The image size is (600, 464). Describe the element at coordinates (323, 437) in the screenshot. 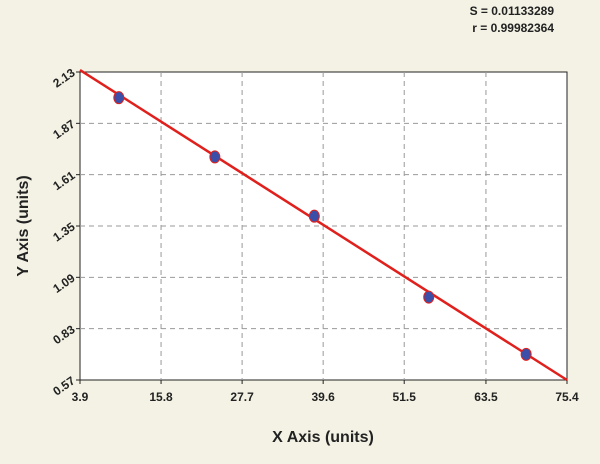

I see `x-axis-label: X Axis (units)` at that location.